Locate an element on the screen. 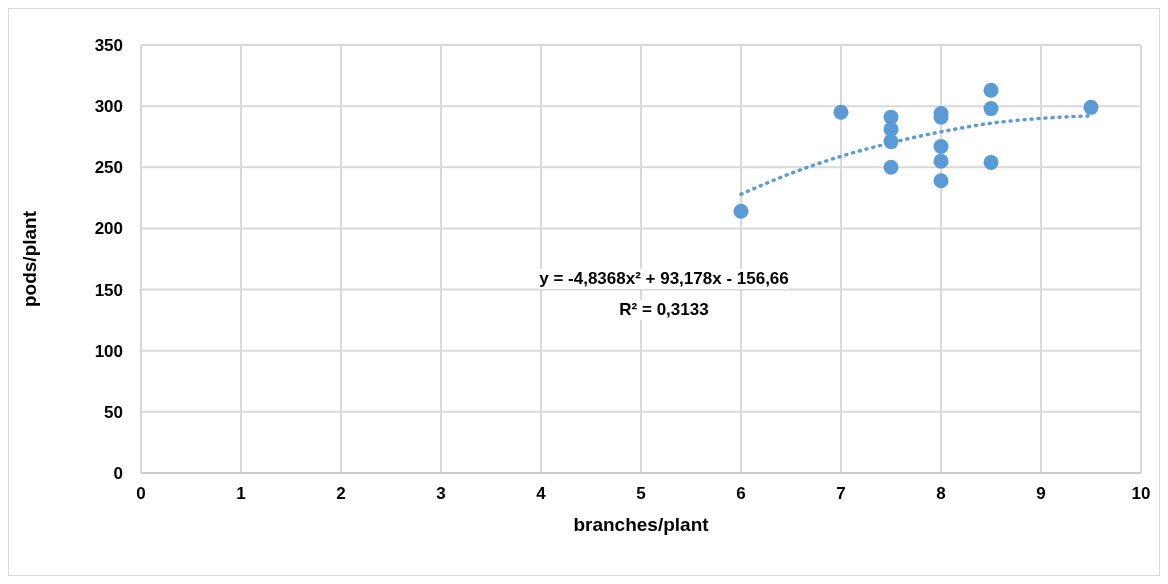 Image resolution: width=1168 pixels, height=584 pixels. x-tick-label: 1 is located at coordinates (241, 494).